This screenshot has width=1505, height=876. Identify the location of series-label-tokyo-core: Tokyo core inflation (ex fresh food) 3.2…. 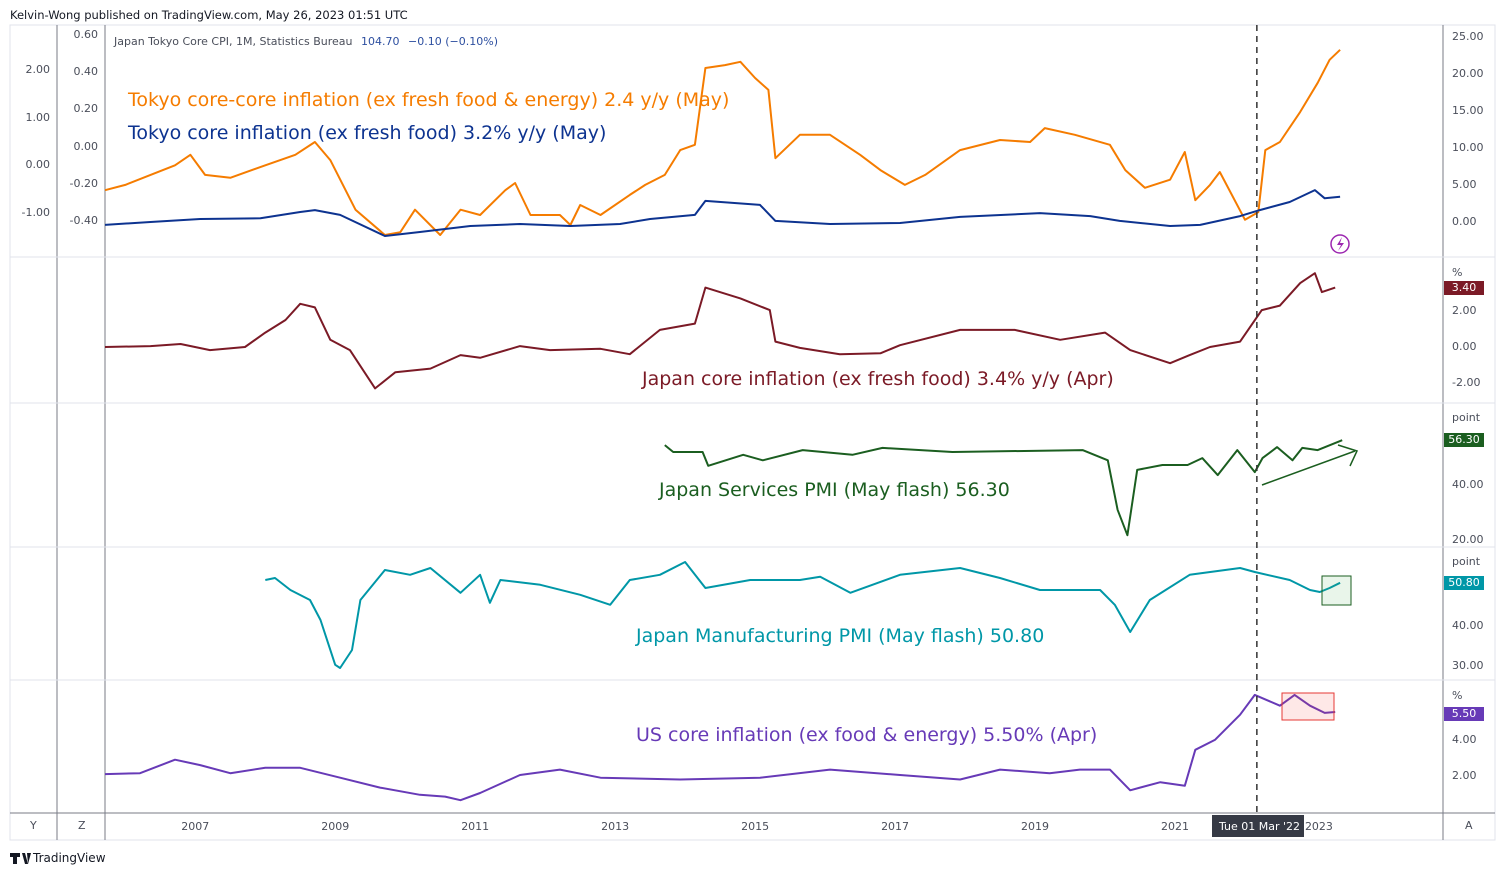
(367, 133).